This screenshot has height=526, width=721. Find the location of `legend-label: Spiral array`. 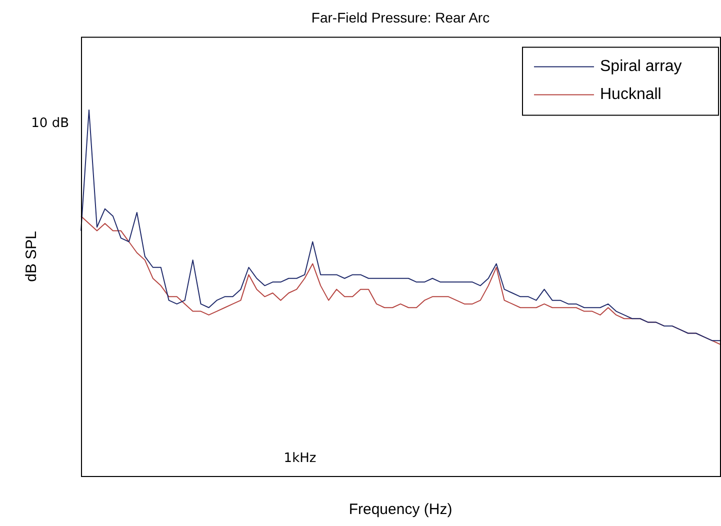

legend-label: Spiral array is located at coordinates (641, 67).